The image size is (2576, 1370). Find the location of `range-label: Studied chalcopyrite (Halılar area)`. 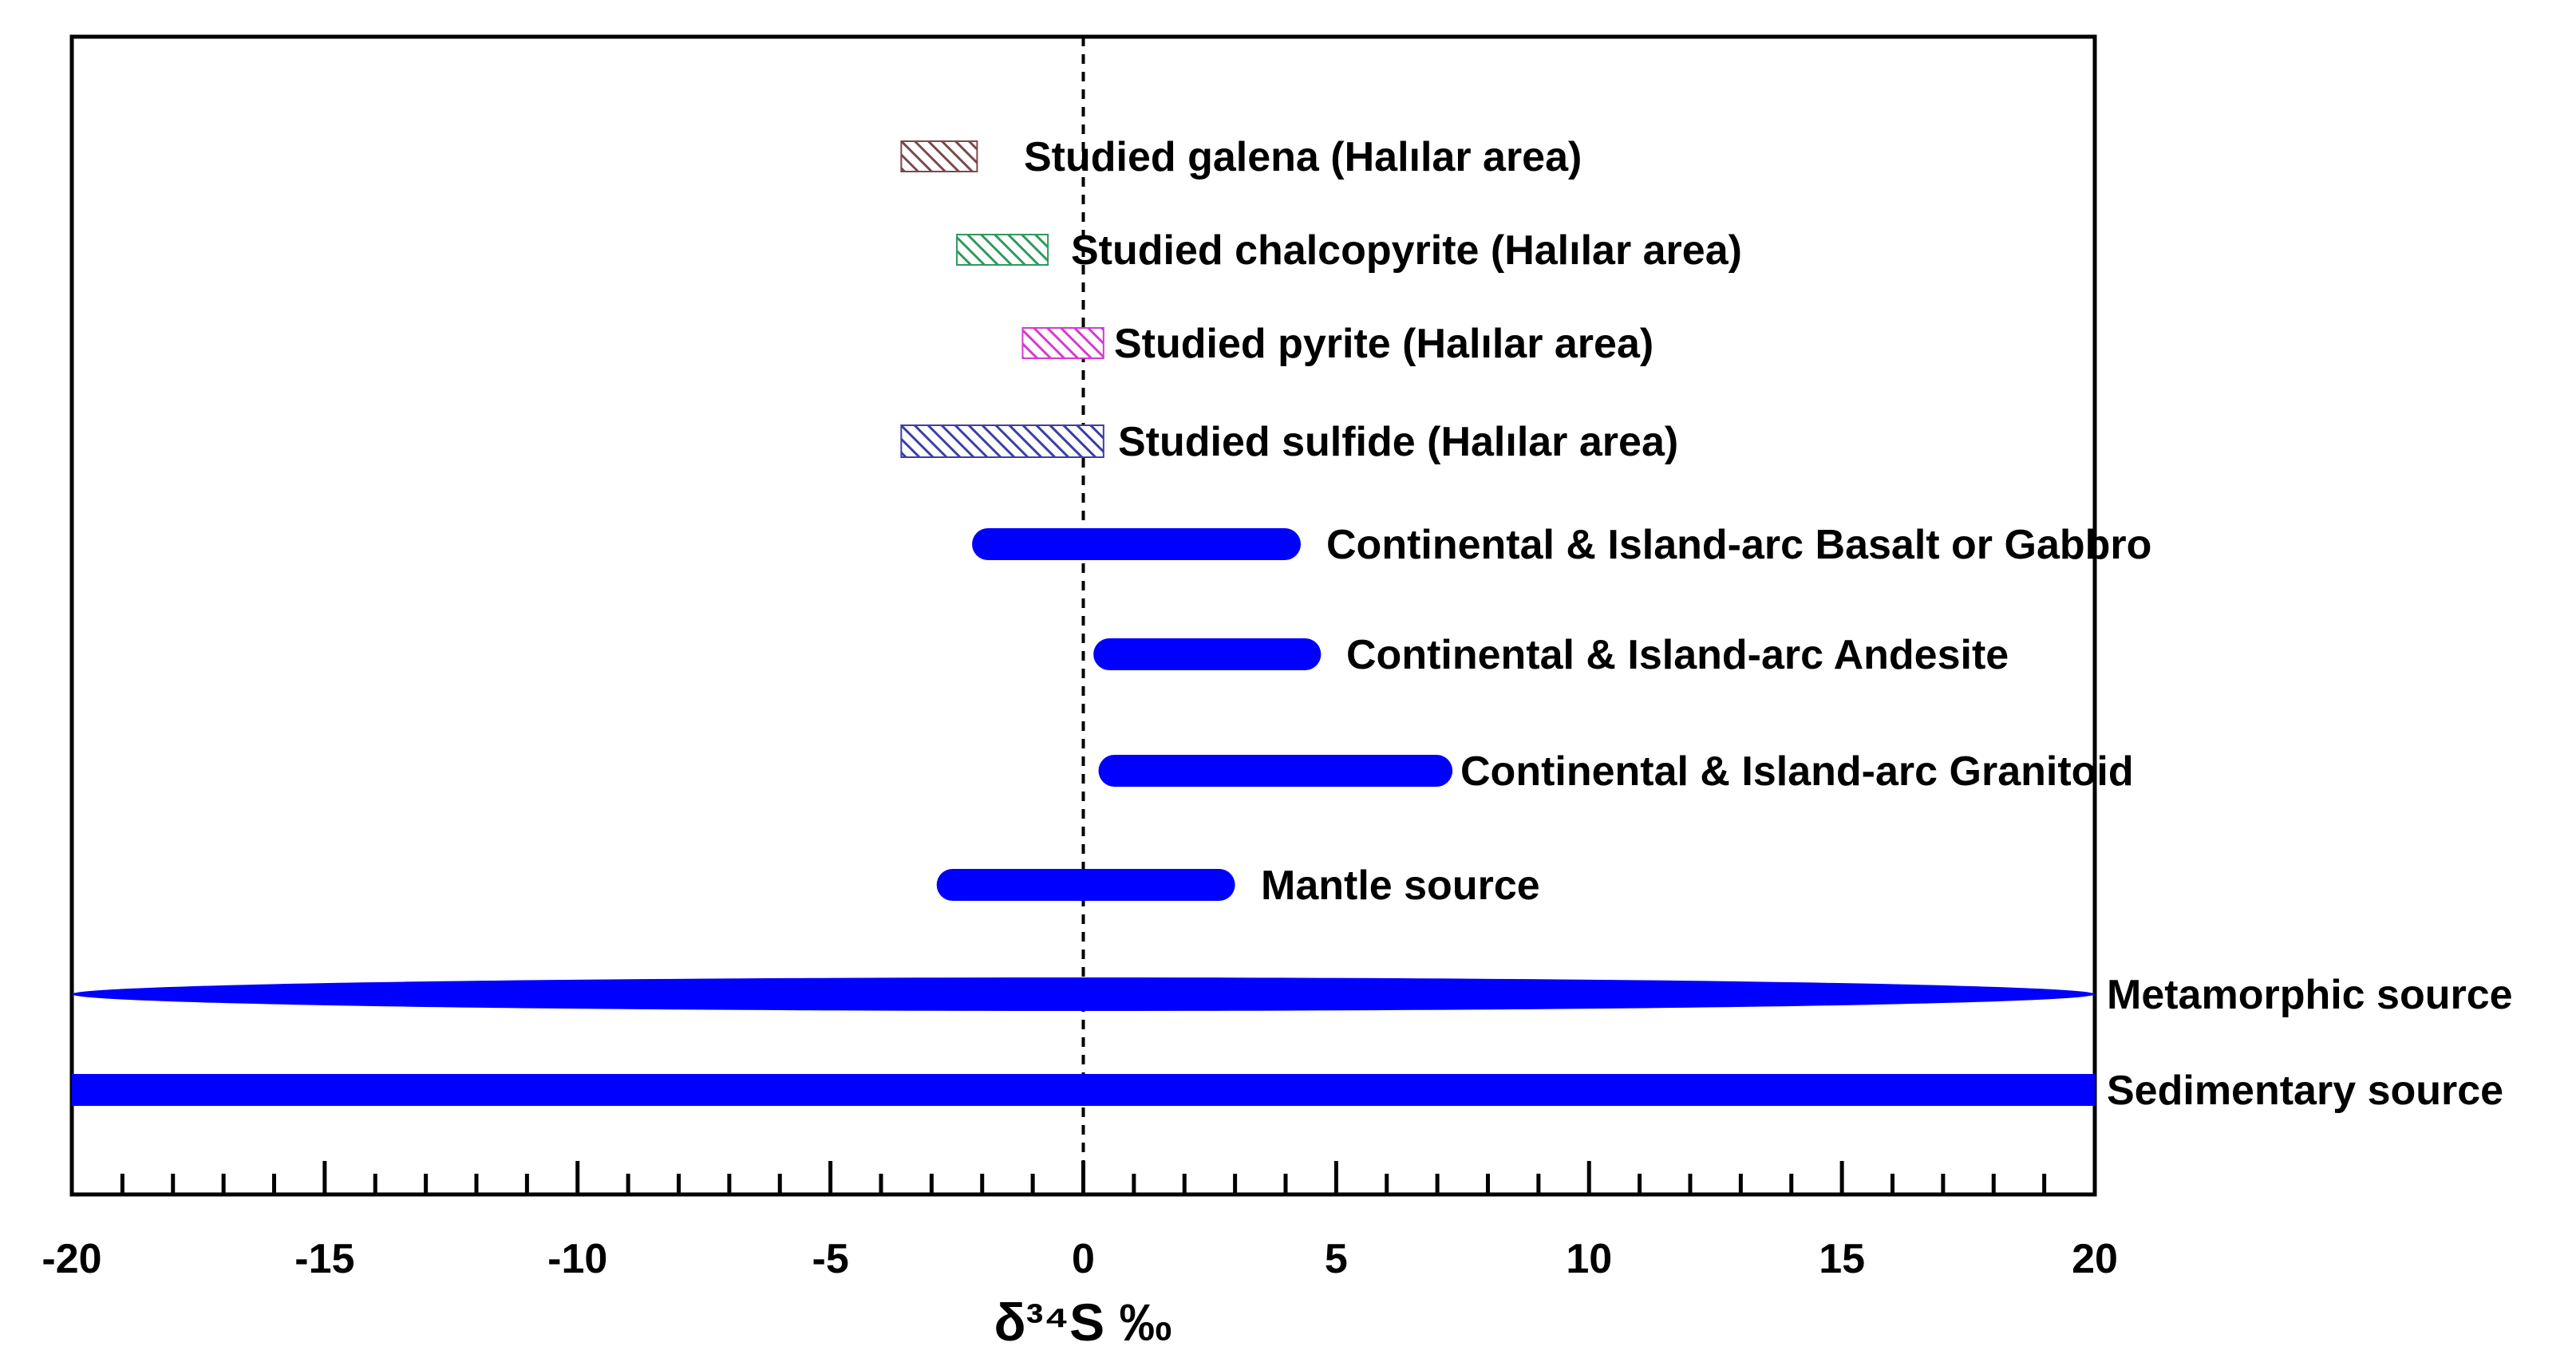

range-label: Studied chalcopyrite (Halılar area) is located at coordinates (1406, 250).